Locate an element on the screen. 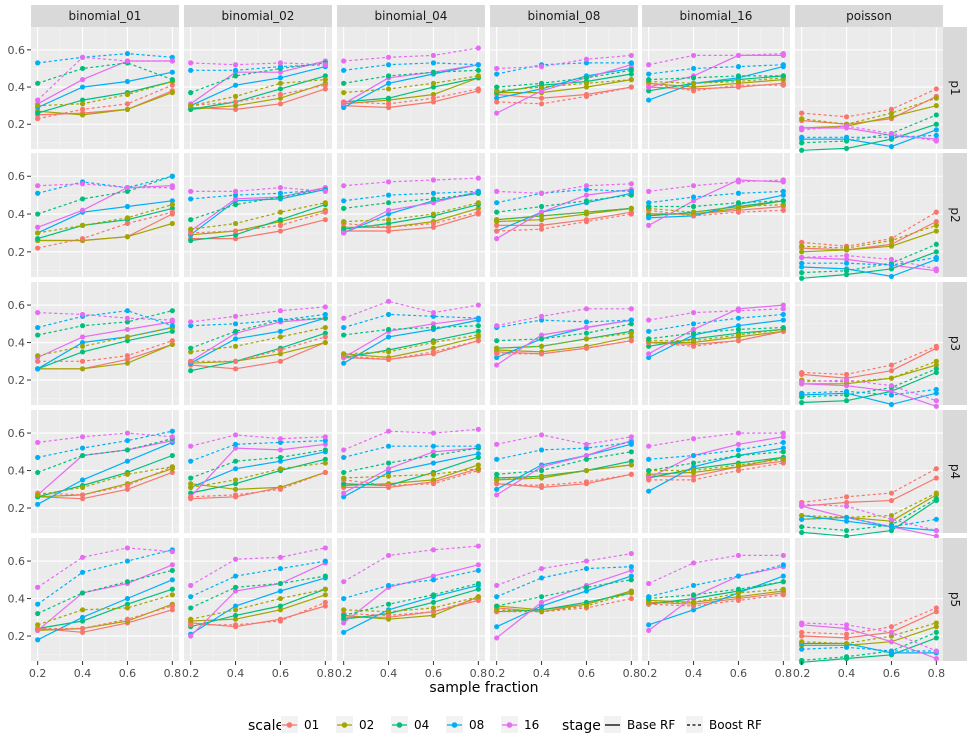 Image resolution: width=969 pixels, height=749 pixels. legend-scale-title: scale is located at coordinates (266, 726).